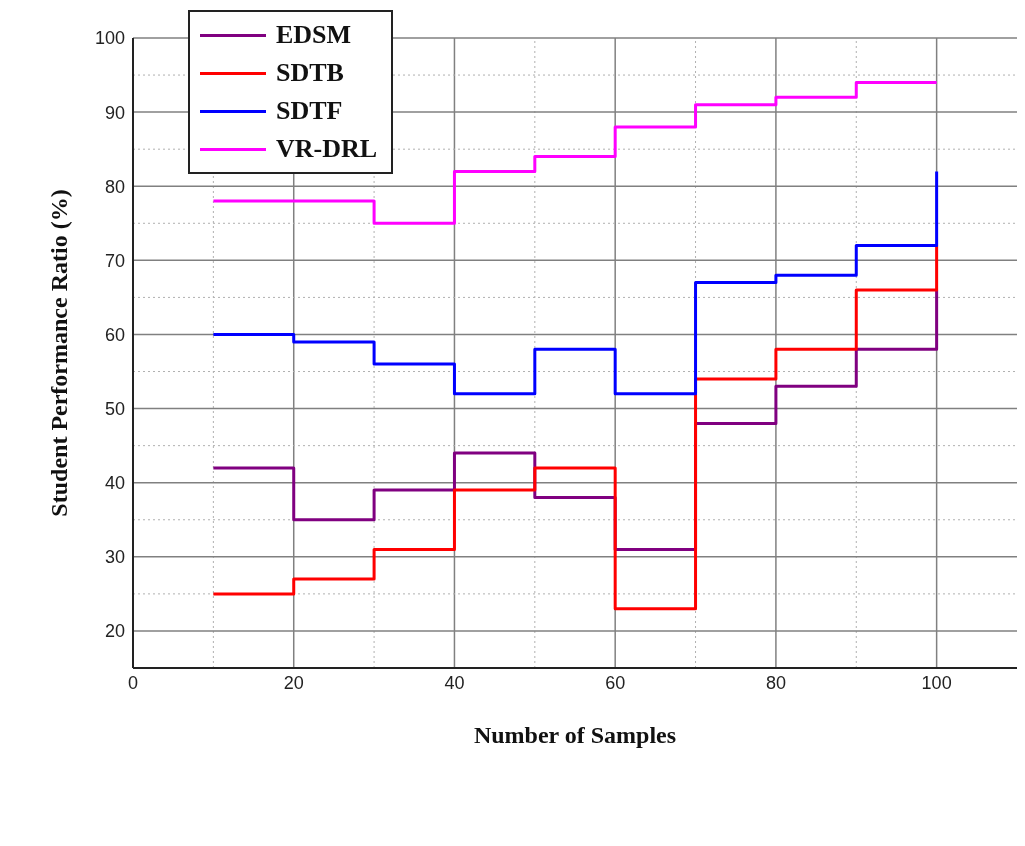  What do you see at coordinates (114, 112) in the screenshot?
I see `y-tick-label: 90` at bounding box center [114, 112].